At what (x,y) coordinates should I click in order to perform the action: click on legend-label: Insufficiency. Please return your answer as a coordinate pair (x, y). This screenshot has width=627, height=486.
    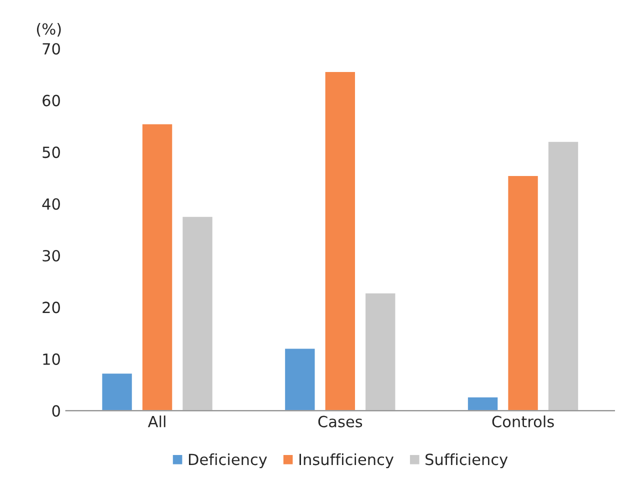
    Looking at the image, I should click on (346, 460).